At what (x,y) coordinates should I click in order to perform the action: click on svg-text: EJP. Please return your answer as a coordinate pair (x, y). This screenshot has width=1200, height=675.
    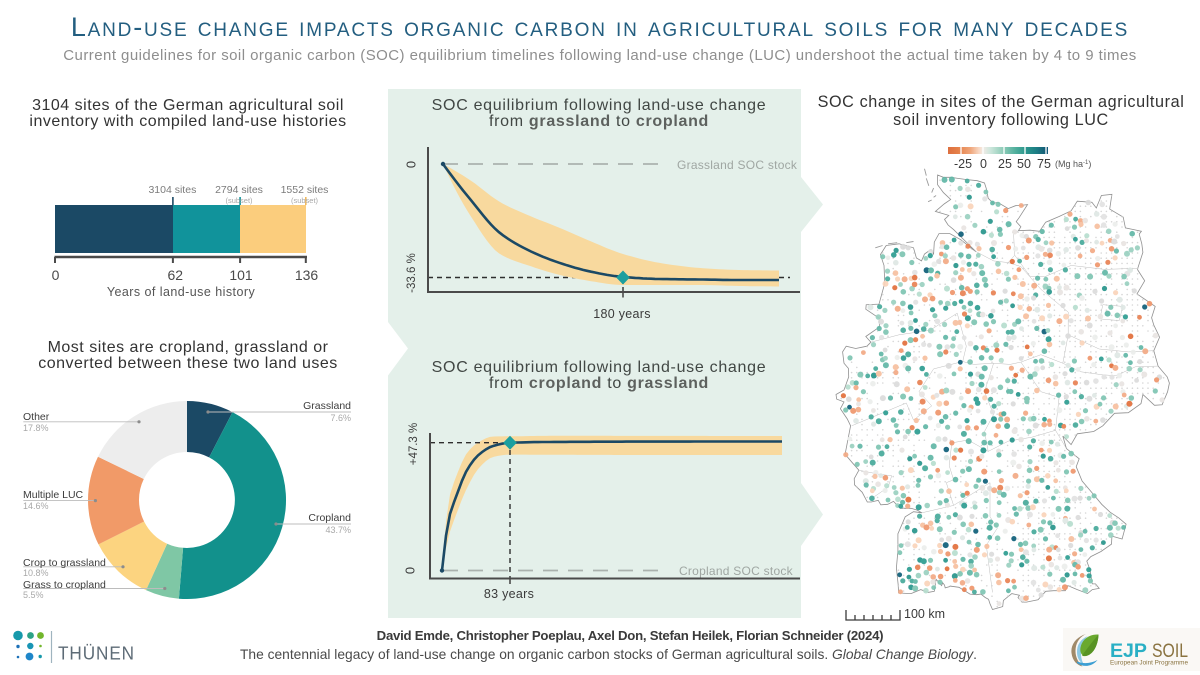
    Looking at the image, I should click on (1128, 651).